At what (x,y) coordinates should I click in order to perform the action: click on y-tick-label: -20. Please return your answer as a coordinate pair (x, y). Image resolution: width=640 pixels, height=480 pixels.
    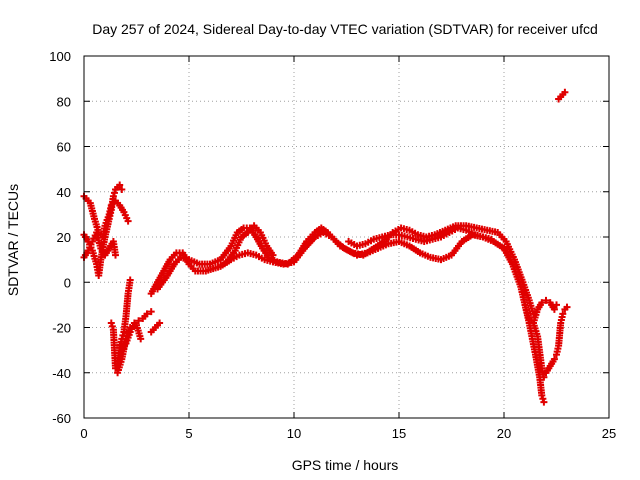
    Looking at the image, I should click on (61, 328).